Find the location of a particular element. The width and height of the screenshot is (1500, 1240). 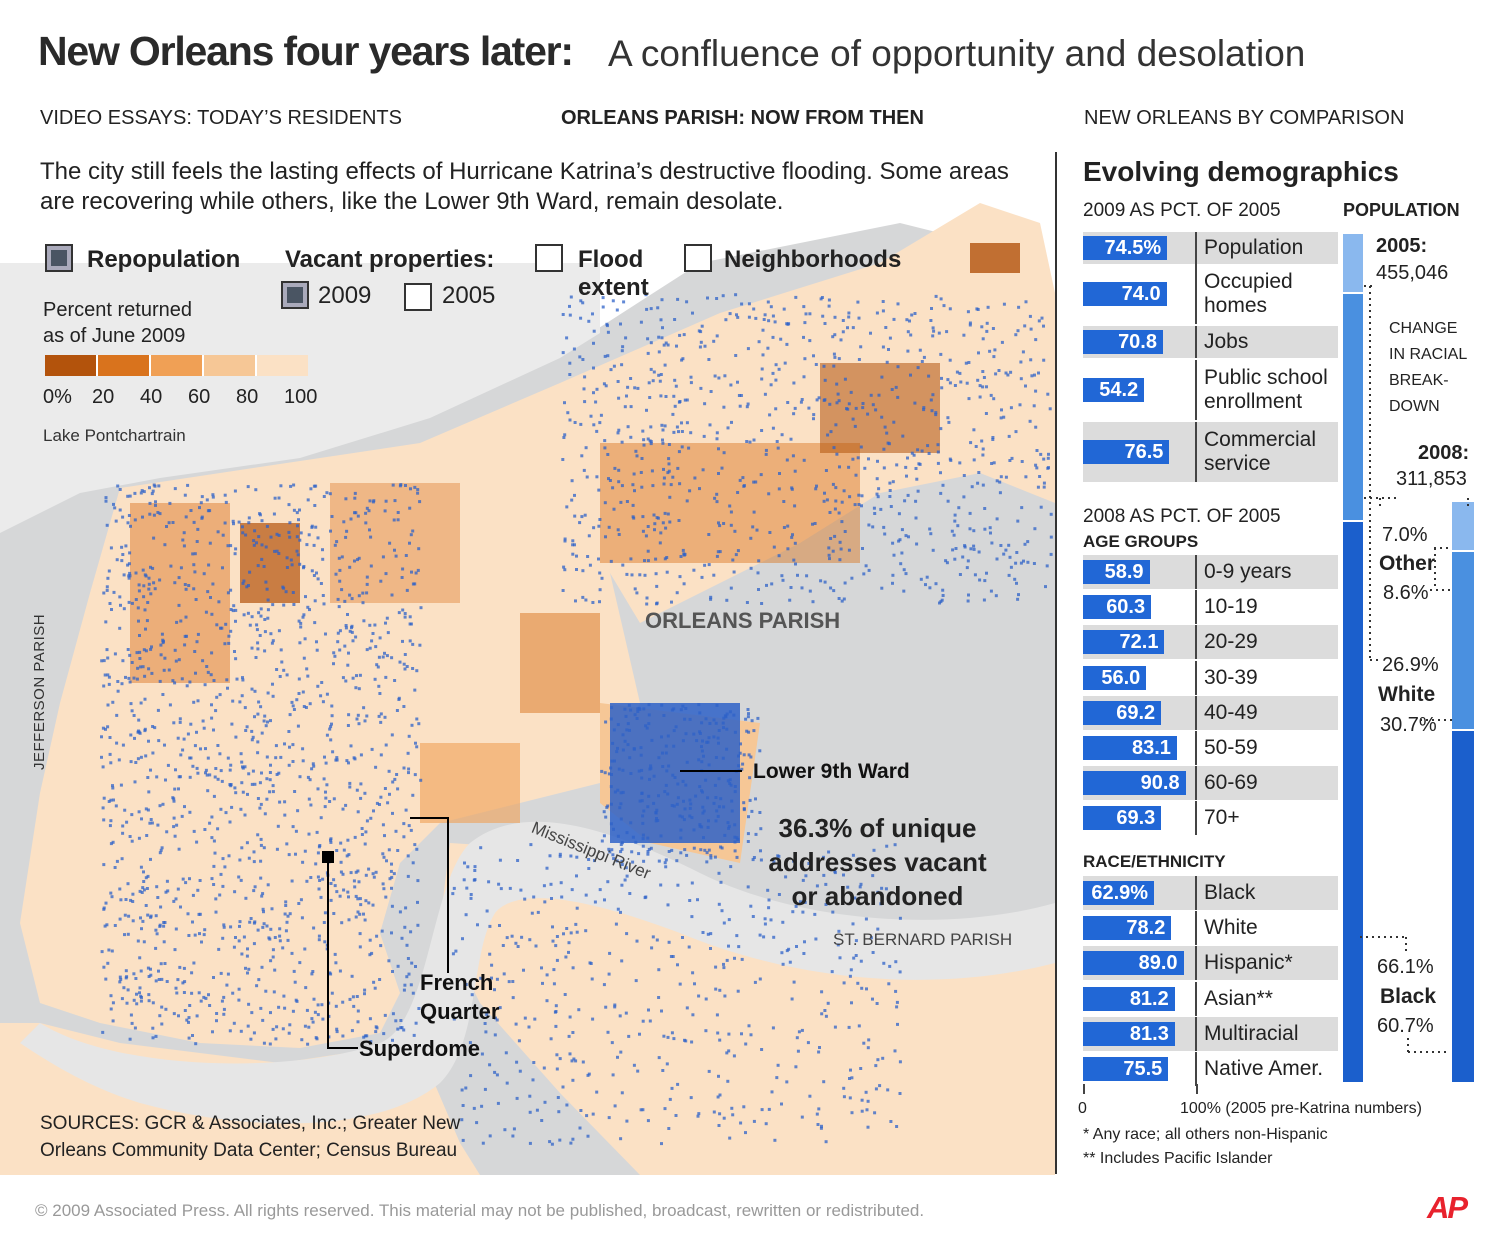

vacant-2005-checkbox is located at coordinates (418, 297).